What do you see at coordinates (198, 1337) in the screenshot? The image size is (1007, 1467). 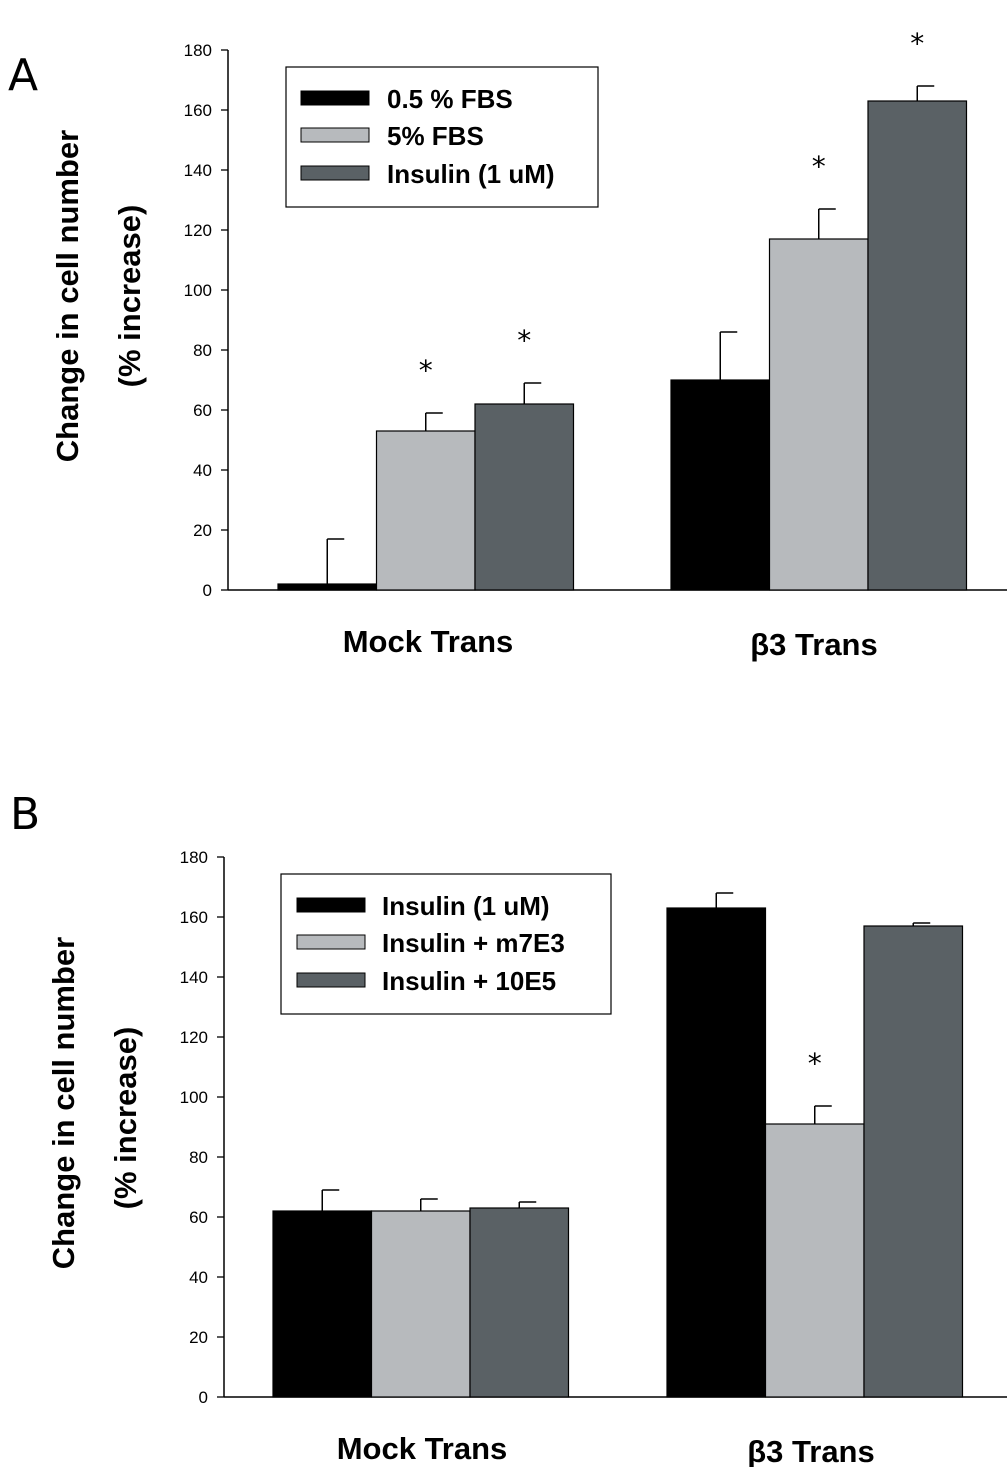 I see `panel-b-y-tick-label: 20` at bounding box center [198, 1337].